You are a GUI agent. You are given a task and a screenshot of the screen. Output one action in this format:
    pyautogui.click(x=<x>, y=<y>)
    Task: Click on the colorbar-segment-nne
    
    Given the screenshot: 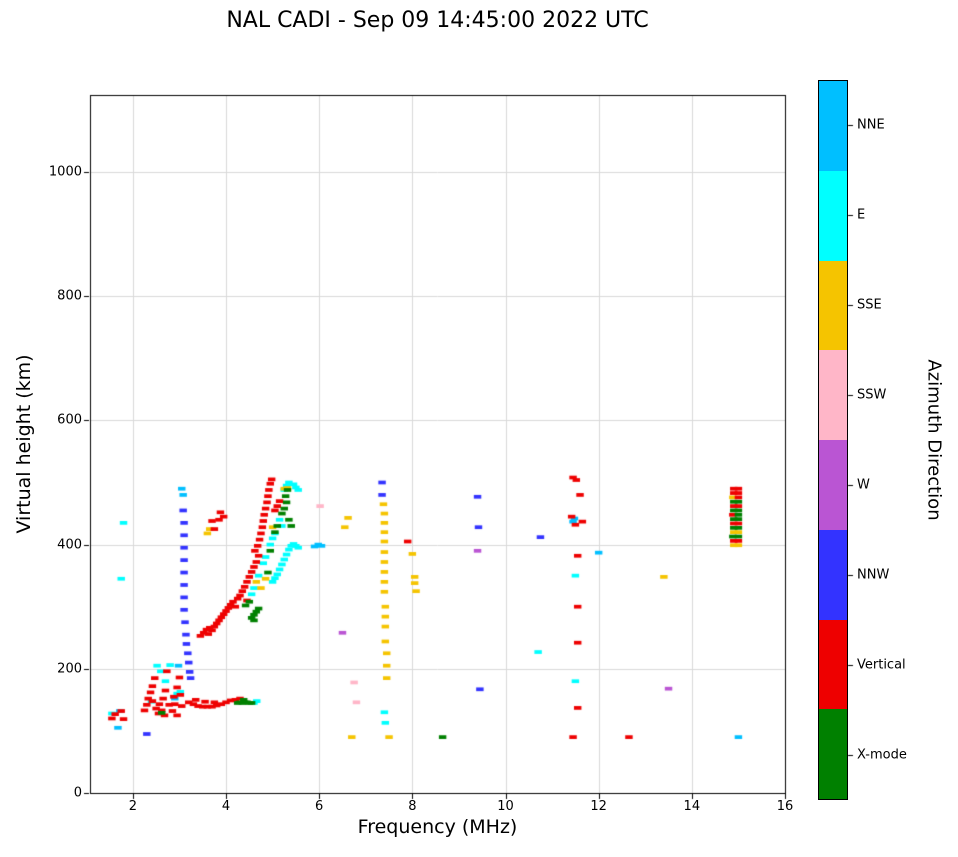 What is the action you would take?
    pyautogui.click(x=833, y=126)
    